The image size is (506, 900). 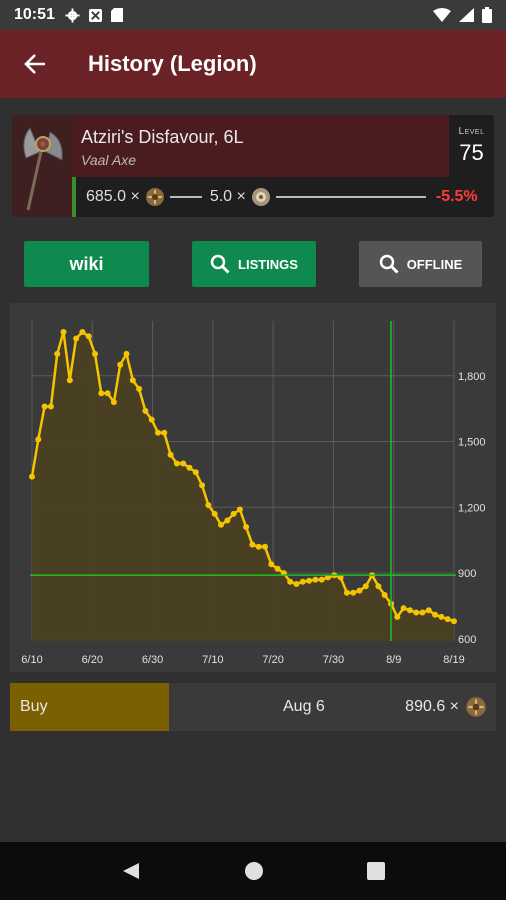 I want to click on status-bar: 10:51, so click(x=253, y=15).